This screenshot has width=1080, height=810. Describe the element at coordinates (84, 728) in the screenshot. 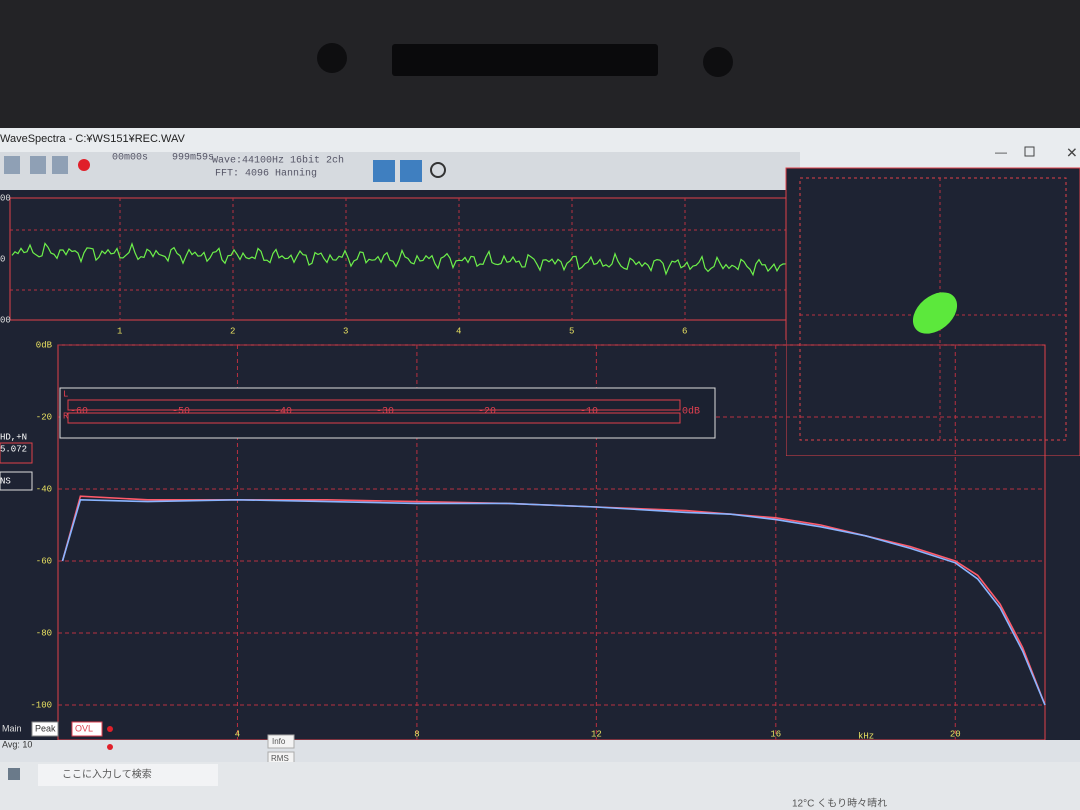

I see `ovl-label: OVL` at that location.